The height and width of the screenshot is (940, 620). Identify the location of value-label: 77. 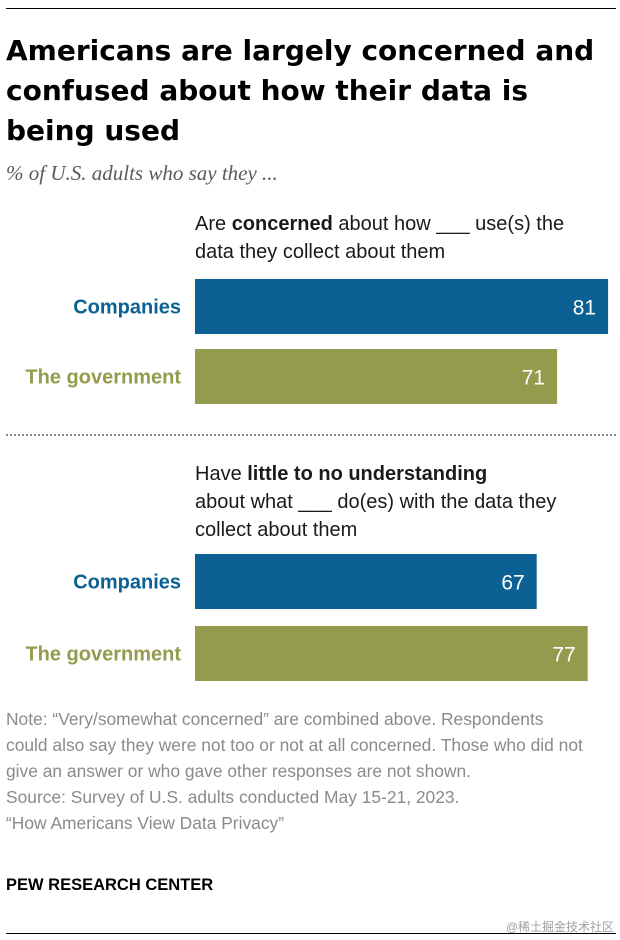
(563, 655).